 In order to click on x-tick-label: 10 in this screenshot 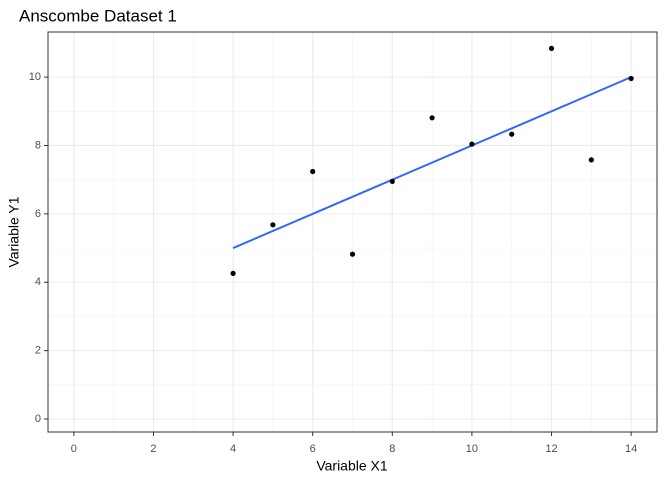, I will do `click(472, 449)`.